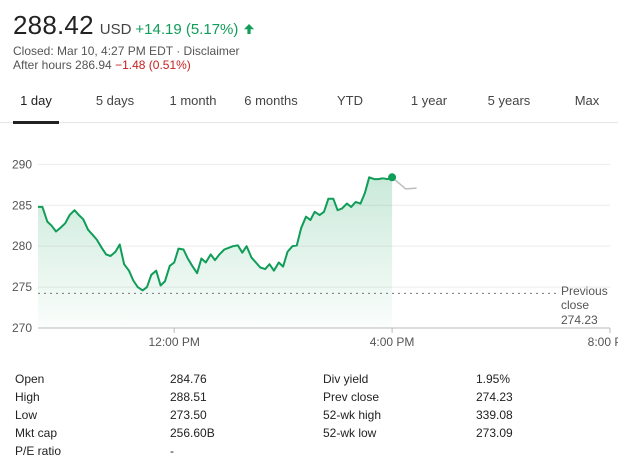 This screenshot has height=465, width=618. What do you see at coordinates (493, 379) in the screenshot?
I see `stat-value: 1.95%` at bounding box center [493, 379].